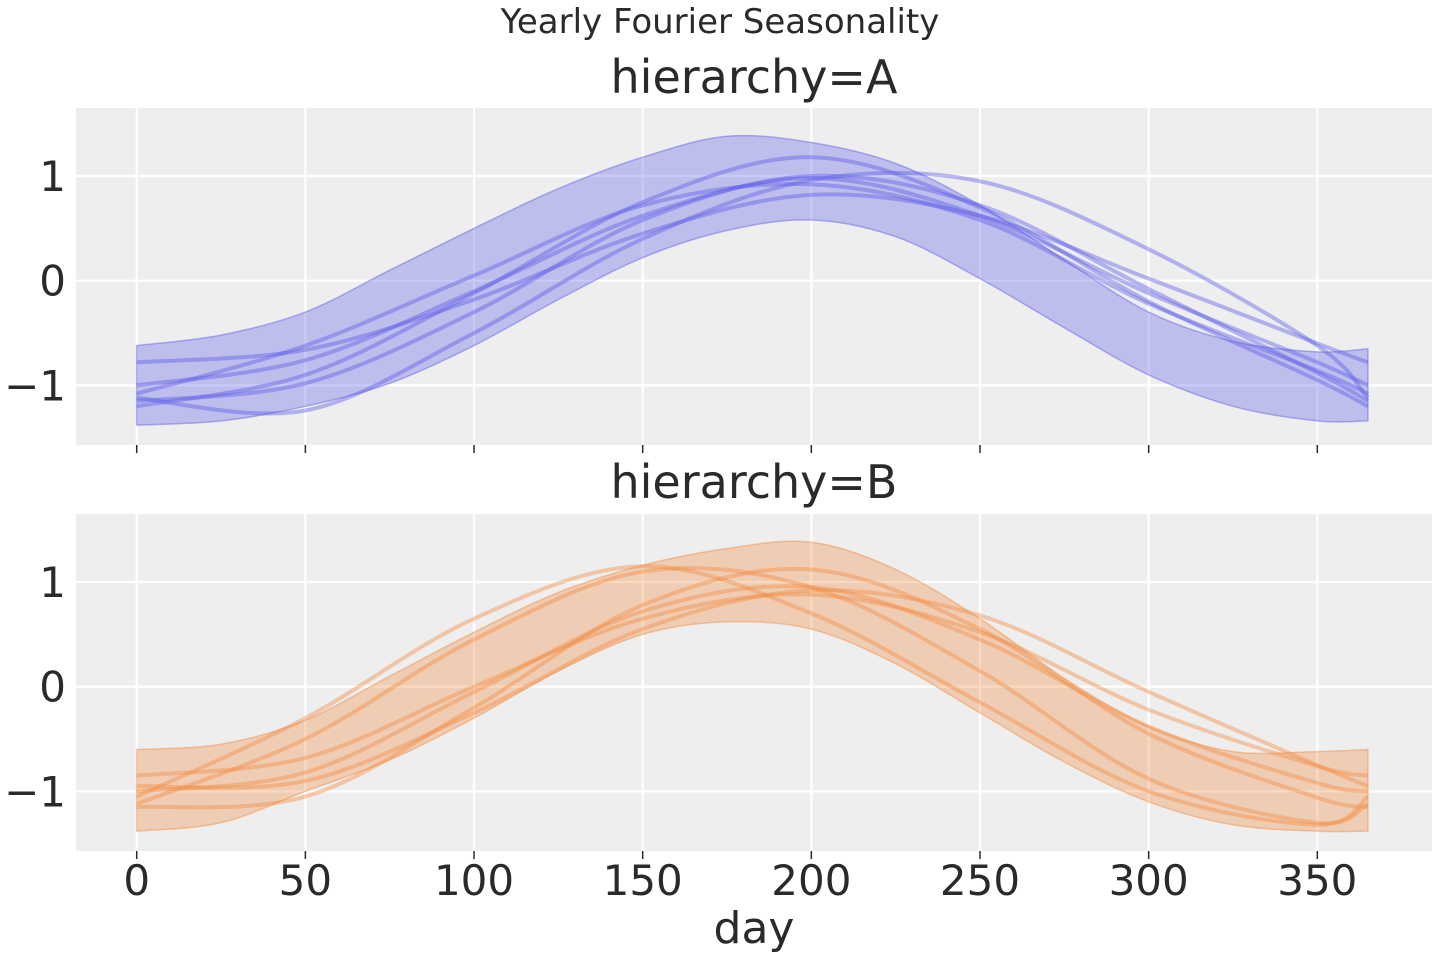 Image resolution: width=1440 pixels, height=960 pixels. Describe the element at coordinates (753, 482) in the screenshot. I see `panel-title: hierarchy=B` at that location.